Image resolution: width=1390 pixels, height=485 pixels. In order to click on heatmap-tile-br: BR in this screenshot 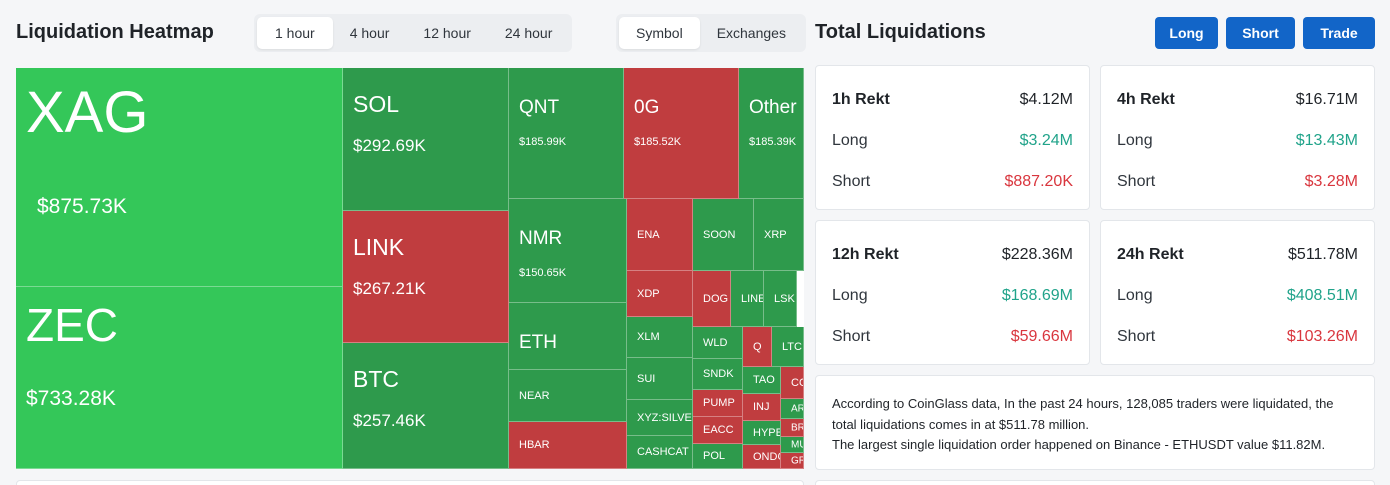, I will do `click(792, 428)`.